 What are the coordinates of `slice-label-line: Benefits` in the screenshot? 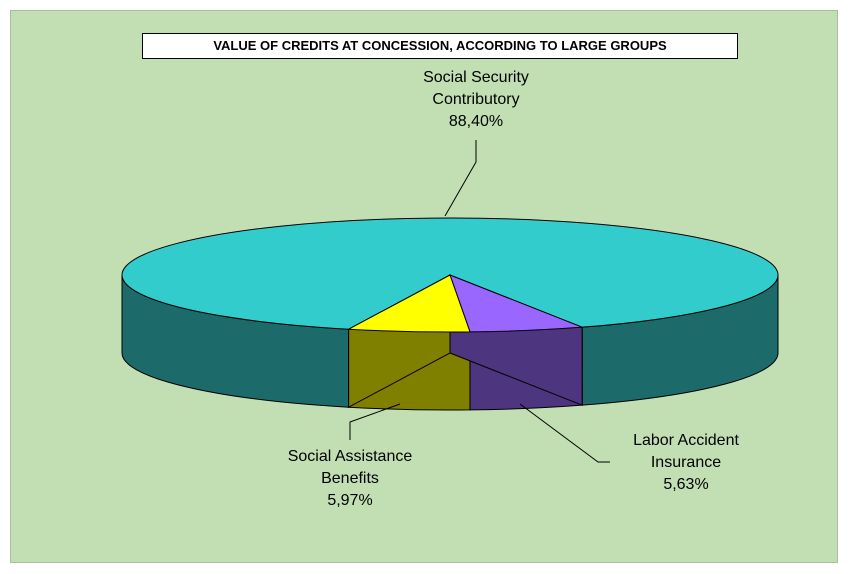 It's located at (350, 478).